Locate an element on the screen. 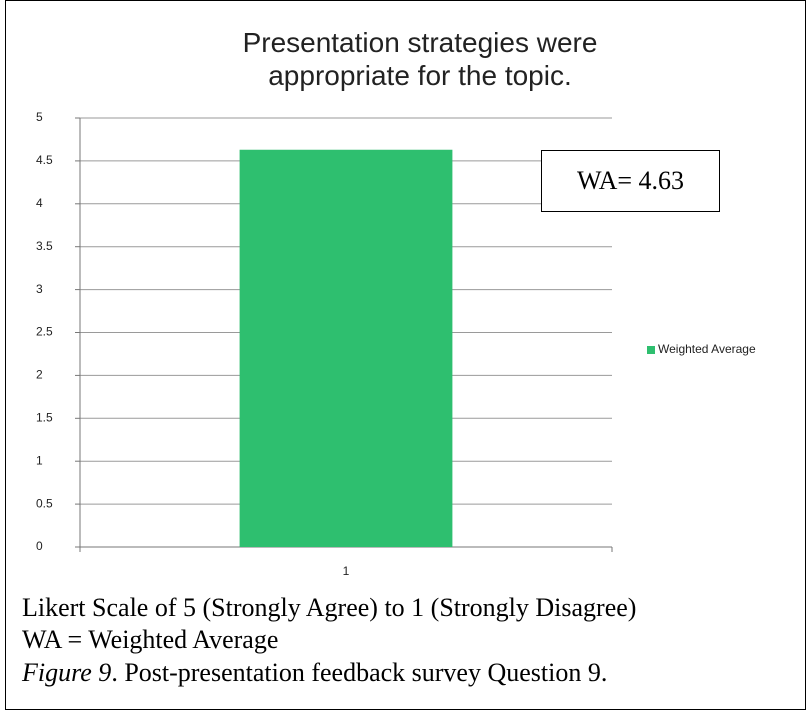 This screenshot has height=715, width=811. y-tick-label: 4.5 is located at coordinates (44, 160).